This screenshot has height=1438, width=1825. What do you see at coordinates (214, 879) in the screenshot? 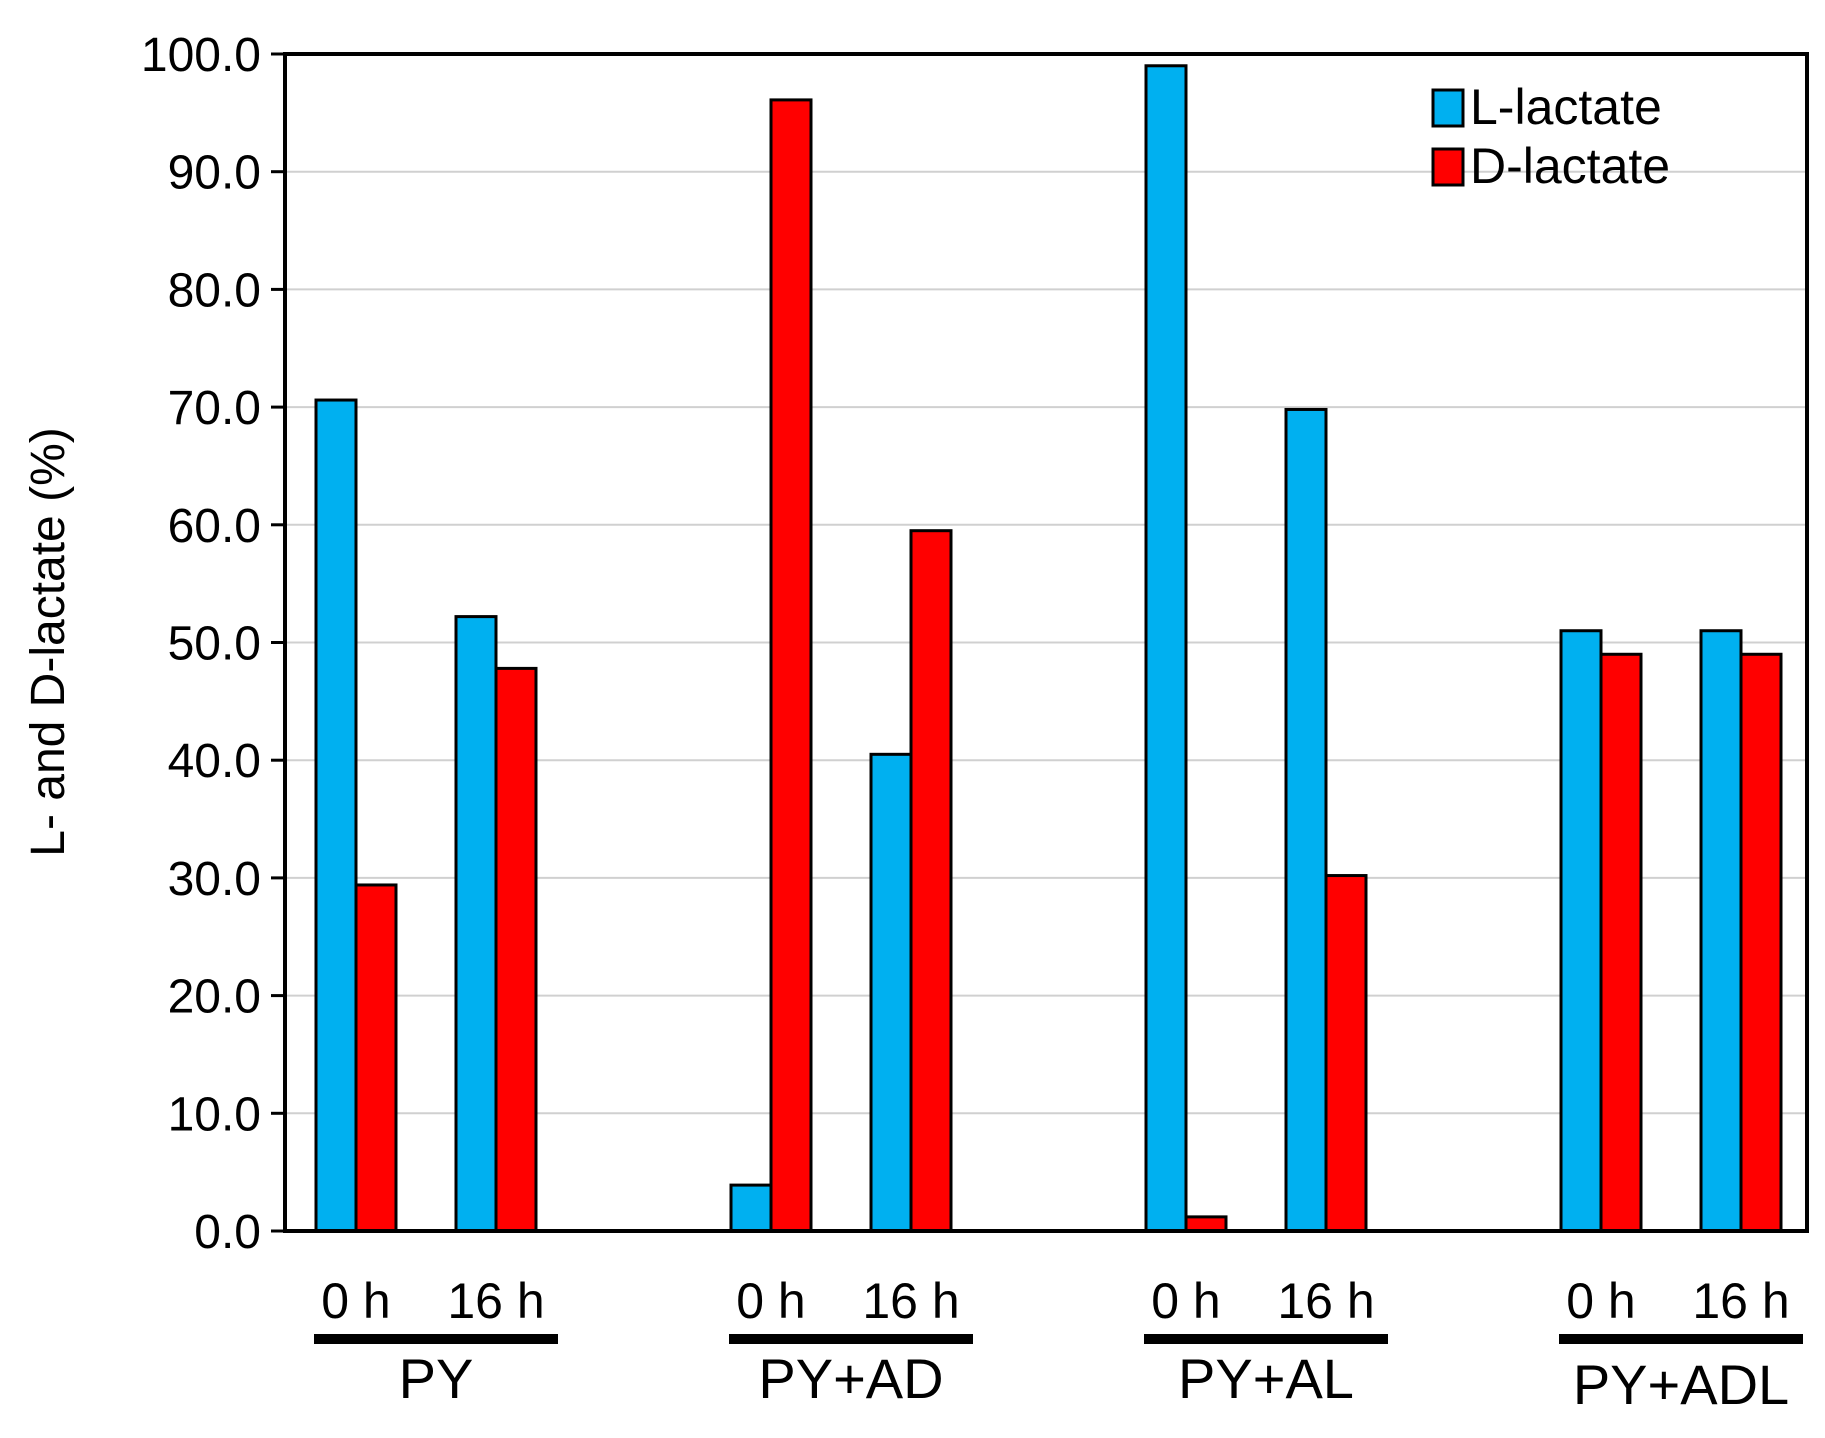
I see `y-tick-label: 30.0` at bounding box center [214, 879].